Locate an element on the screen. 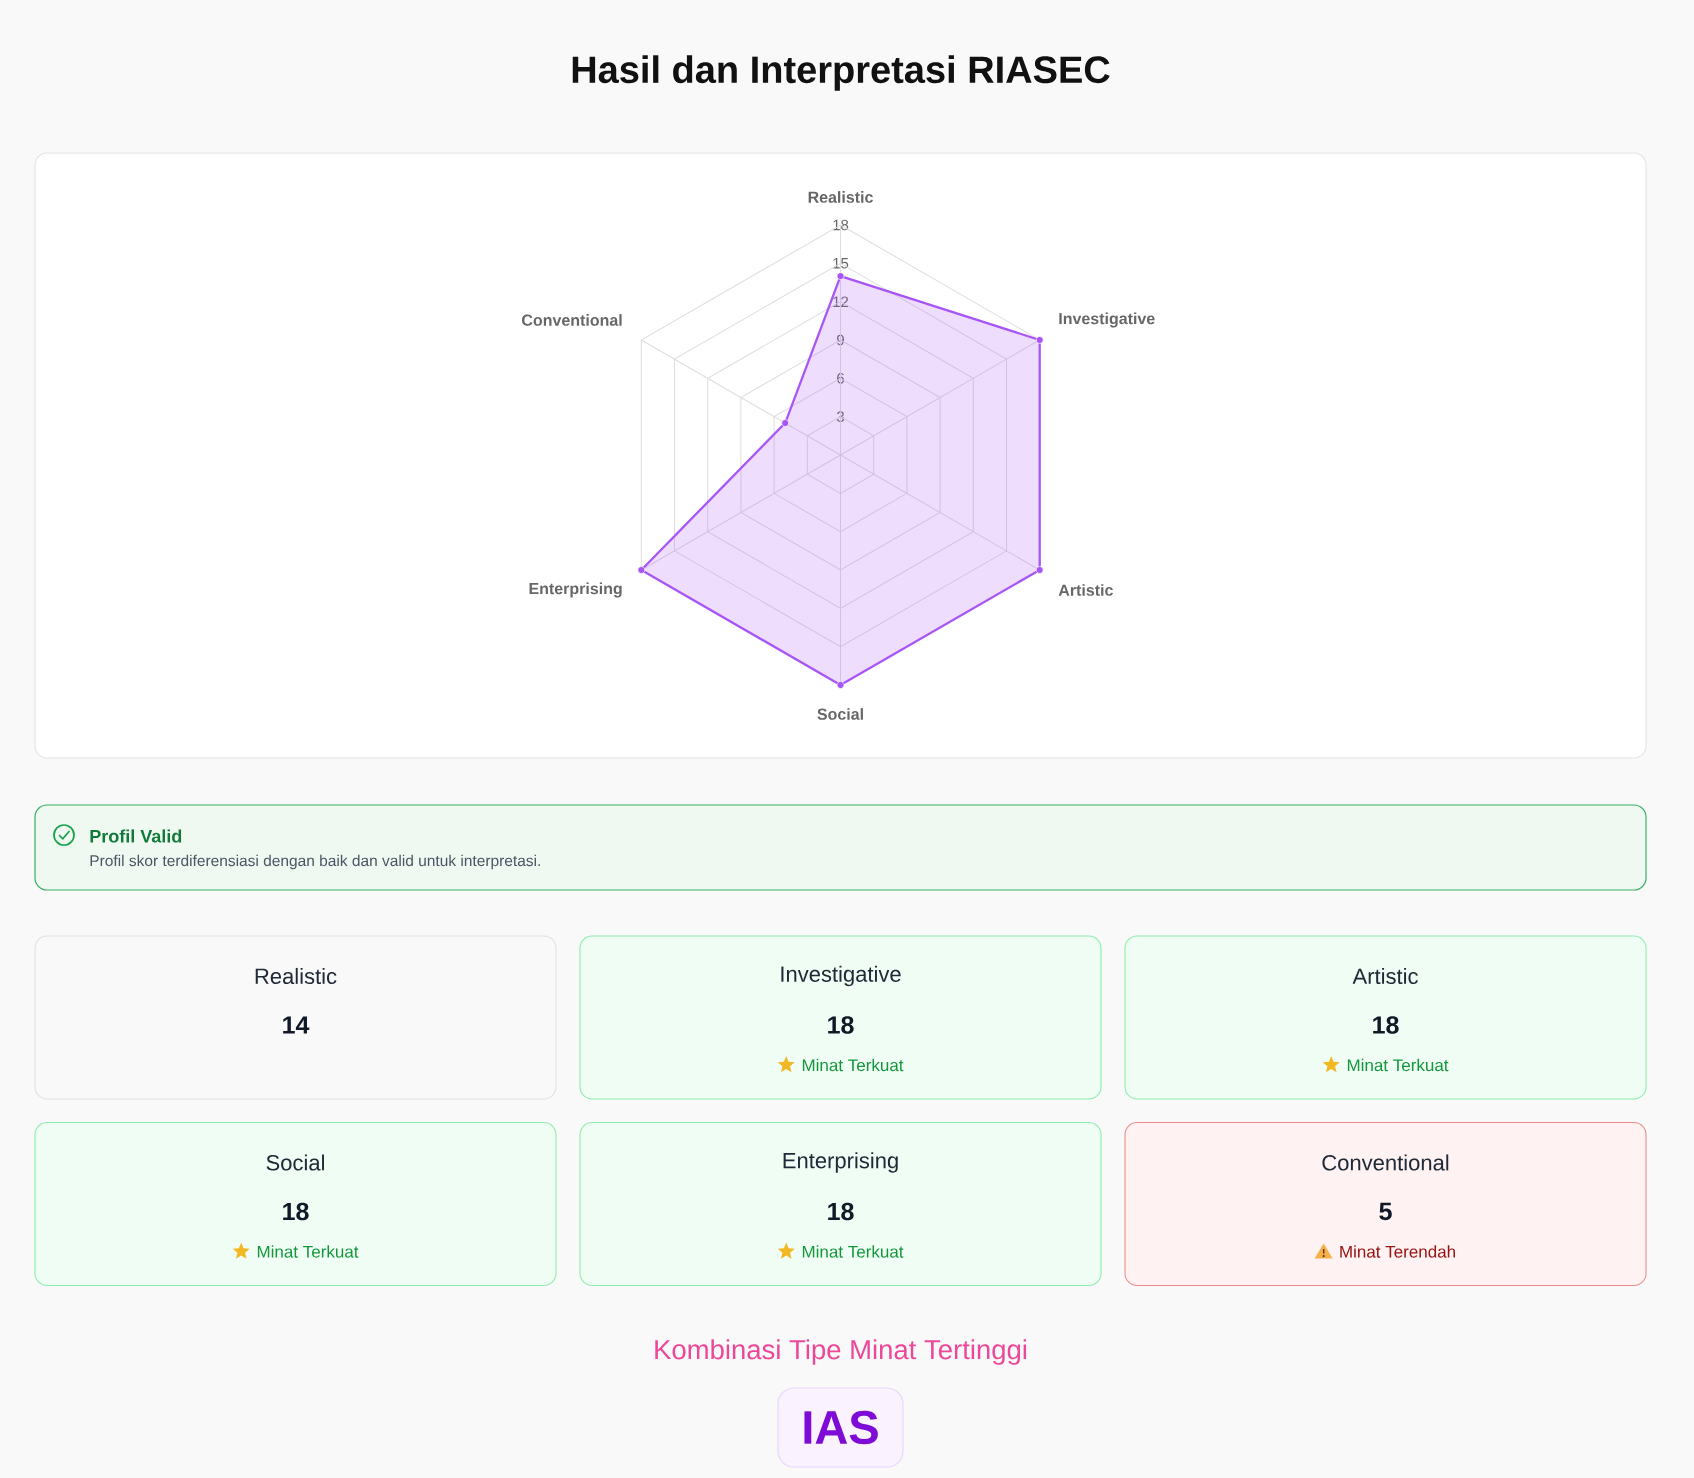 This screenshot has height=1478, width=1694. category-label: Investigative is located at coordinates (841, 976).